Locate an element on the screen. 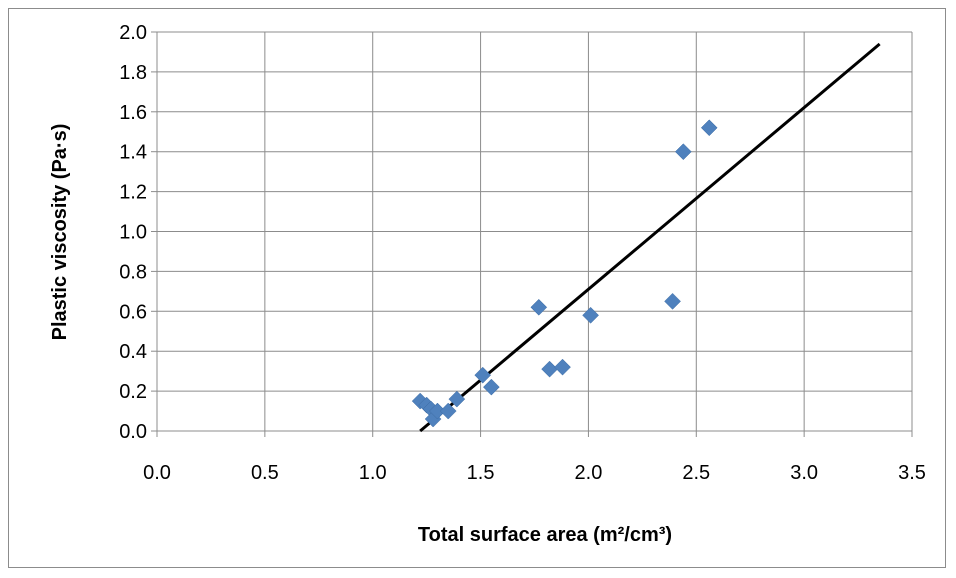 The height and width of the screenshot is (578, 956). y-axis-title: Plastic viscosity (Pa·s) is located at coordinates (60, 232).